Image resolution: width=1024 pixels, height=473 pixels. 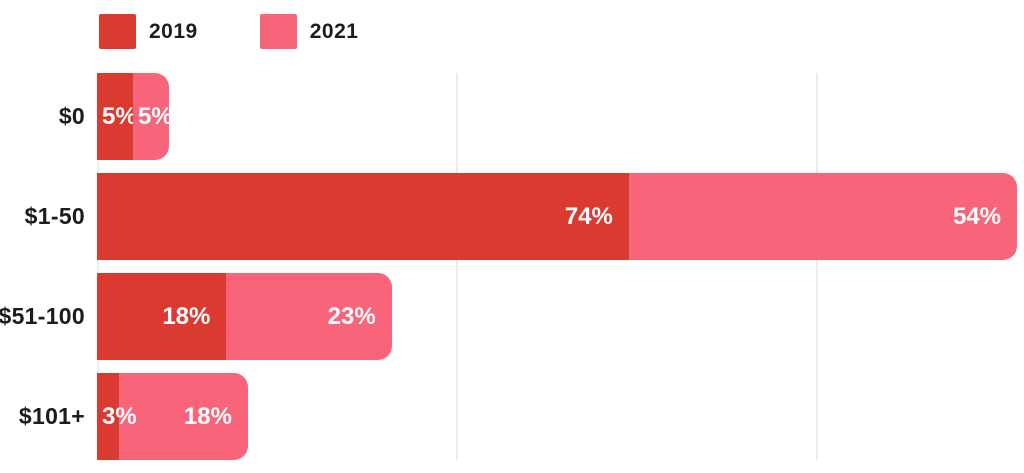 I want to click on value-label: 23%, so click(x=351, y=316).